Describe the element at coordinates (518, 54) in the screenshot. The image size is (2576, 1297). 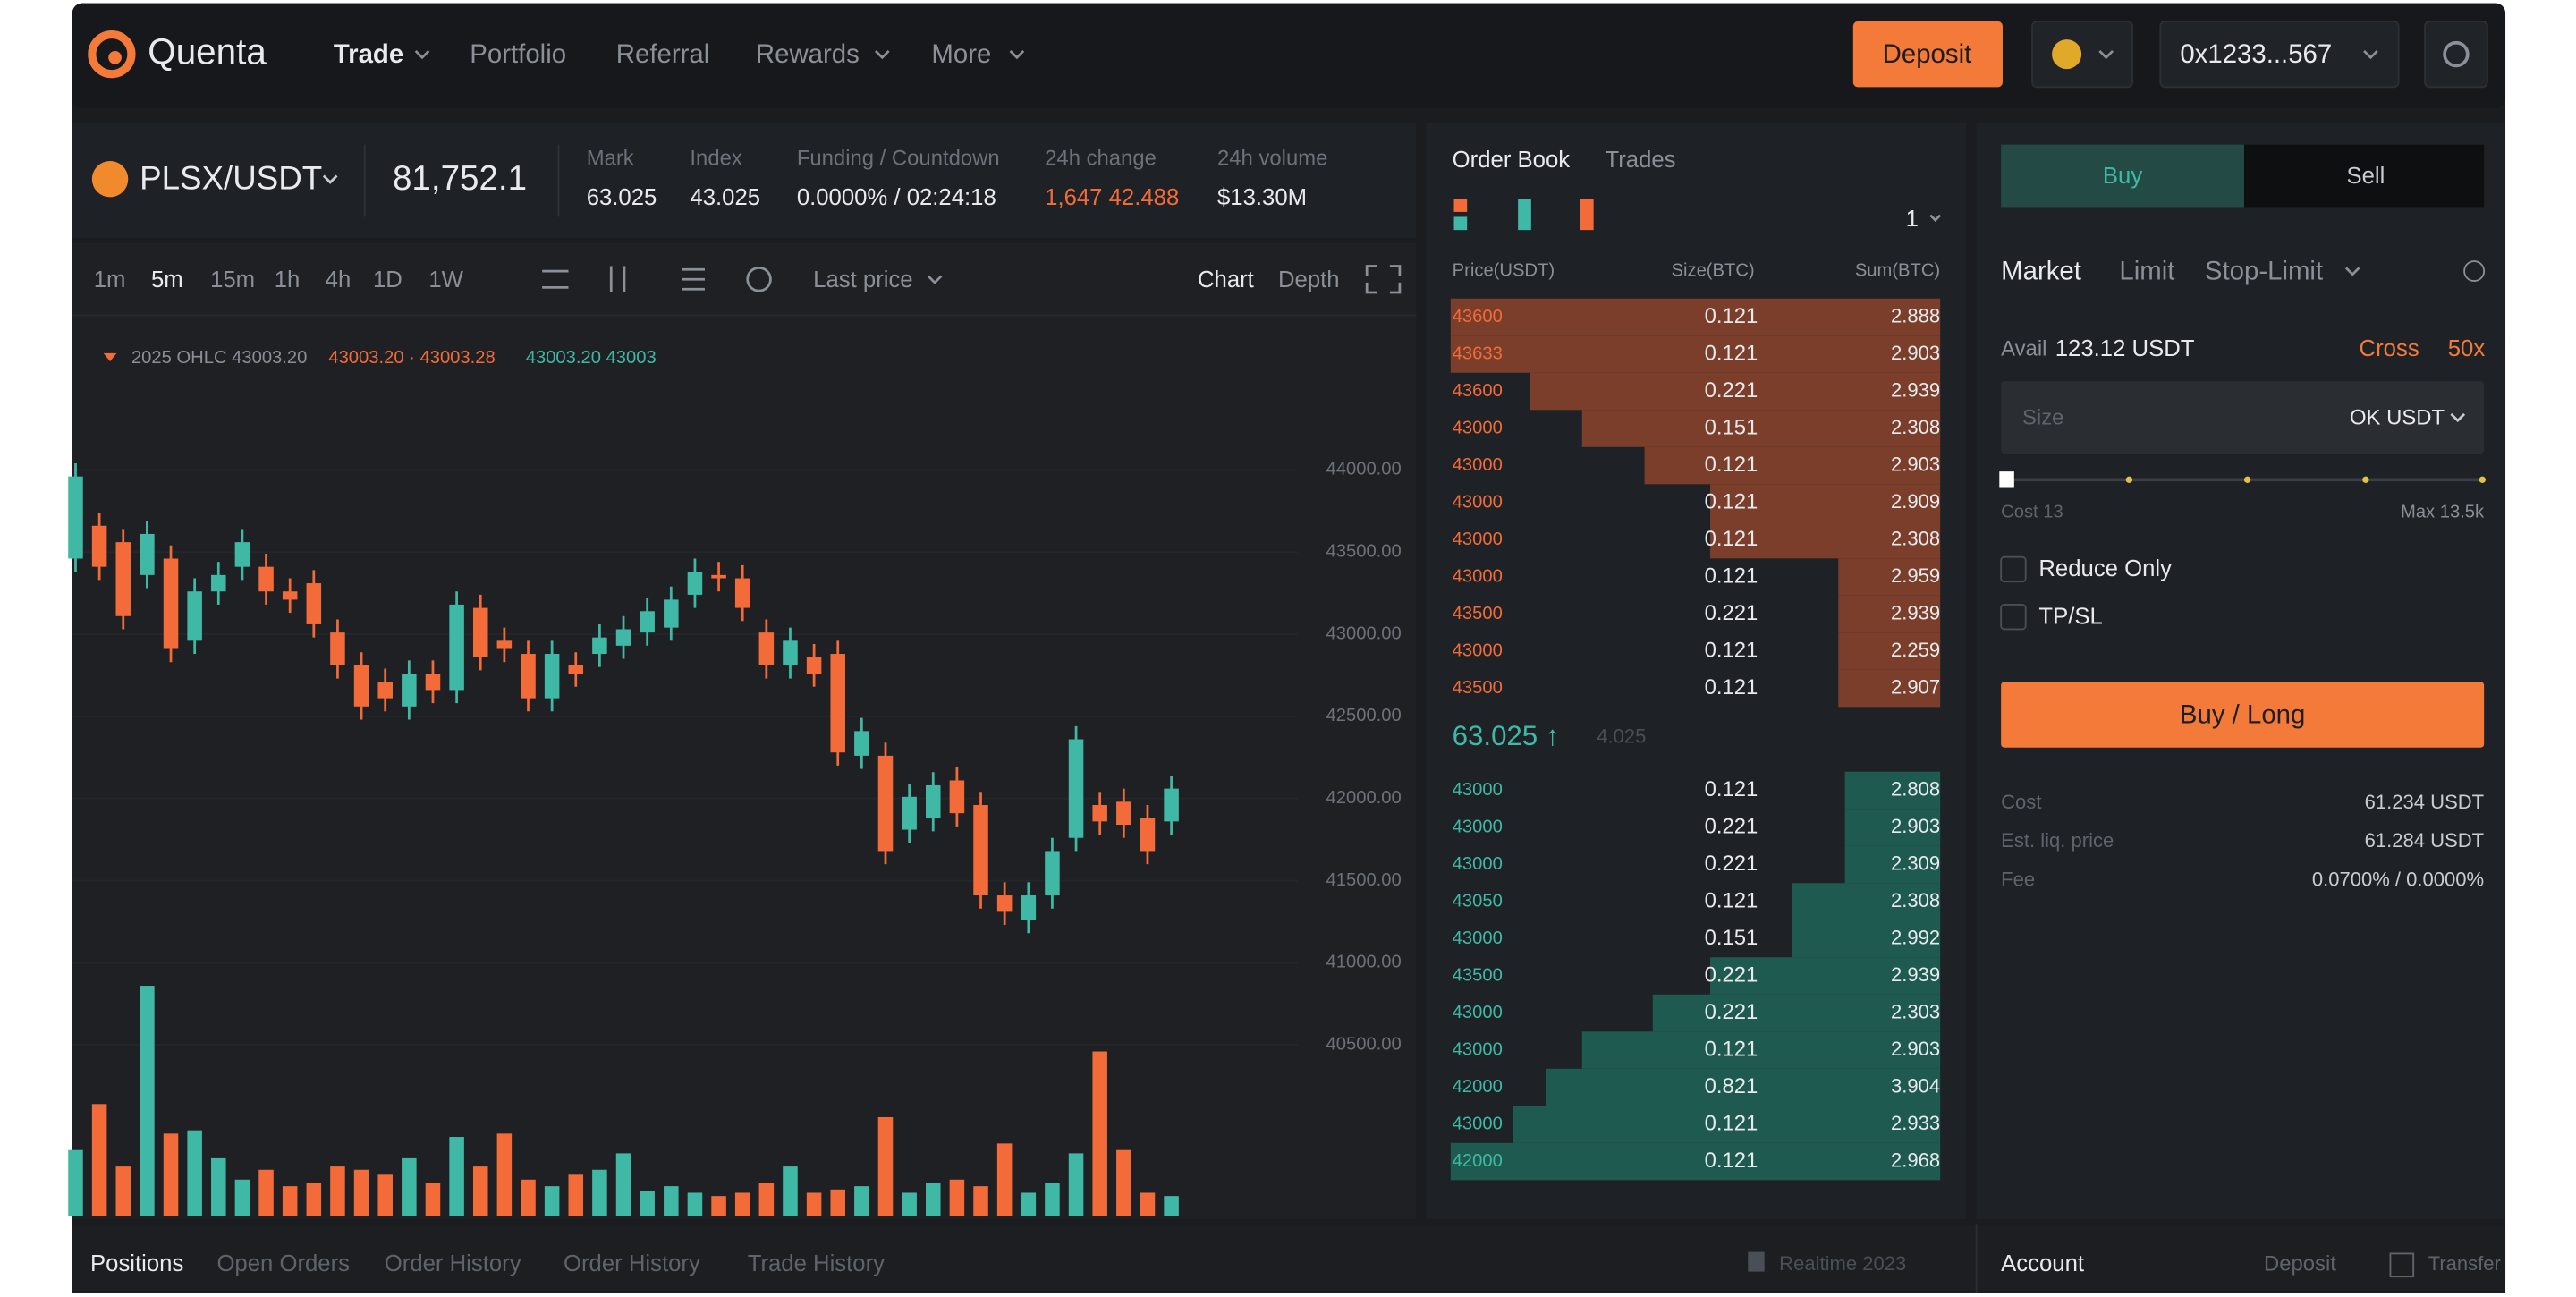
I see `nav-item: Portfolio` at that location.